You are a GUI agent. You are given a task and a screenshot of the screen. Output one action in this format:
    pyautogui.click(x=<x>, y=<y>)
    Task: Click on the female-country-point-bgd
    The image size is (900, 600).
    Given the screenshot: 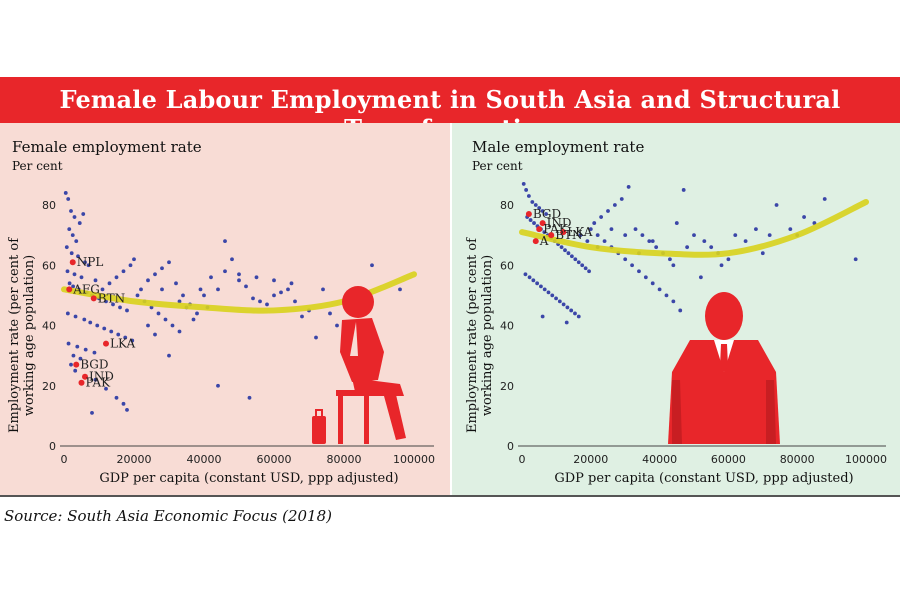 What is the action you would take?
    pyautogui.click(x=76, y=364)
    